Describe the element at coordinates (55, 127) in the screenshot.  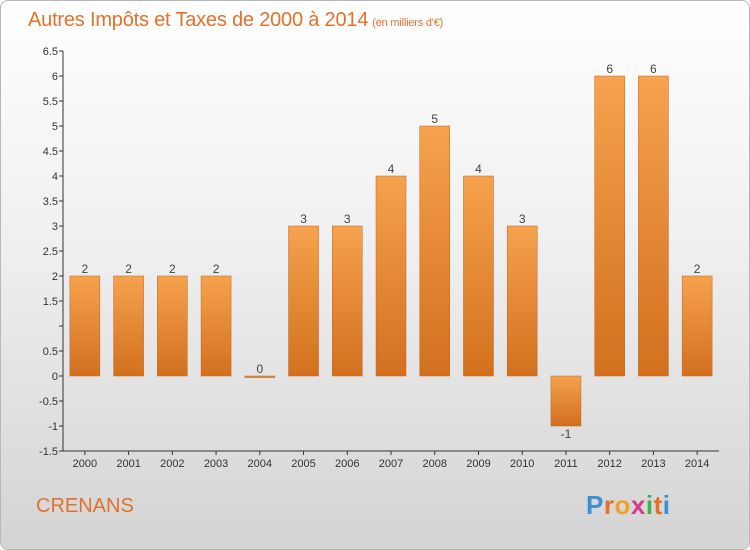
I see `y-tick-label: 5` at that location.